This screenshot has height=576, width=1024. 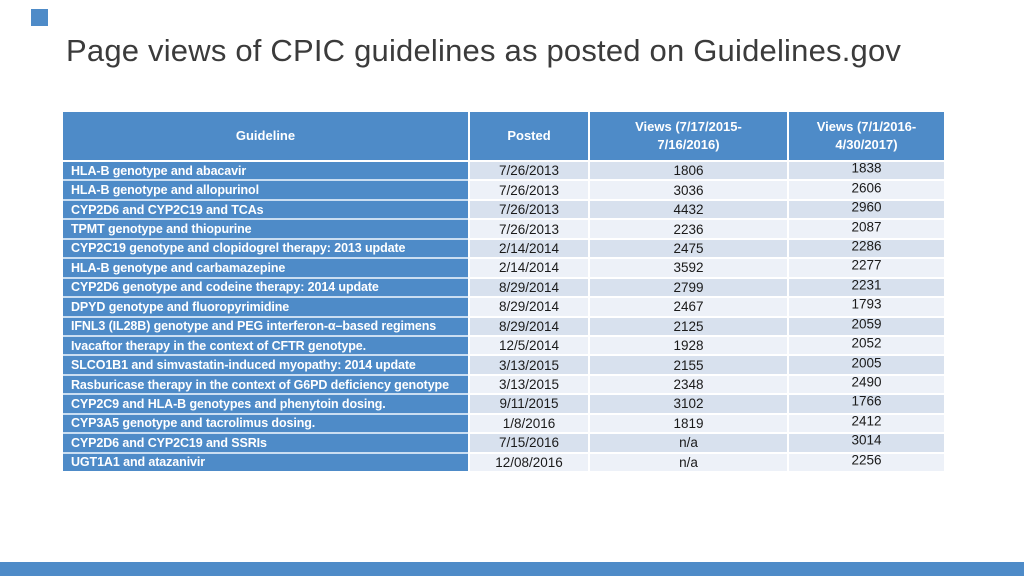 What do you see at coordinates (528, 344) in the screenshot?
I see `posted-cell: 12/5/2014` at bounding box center [528, 344].